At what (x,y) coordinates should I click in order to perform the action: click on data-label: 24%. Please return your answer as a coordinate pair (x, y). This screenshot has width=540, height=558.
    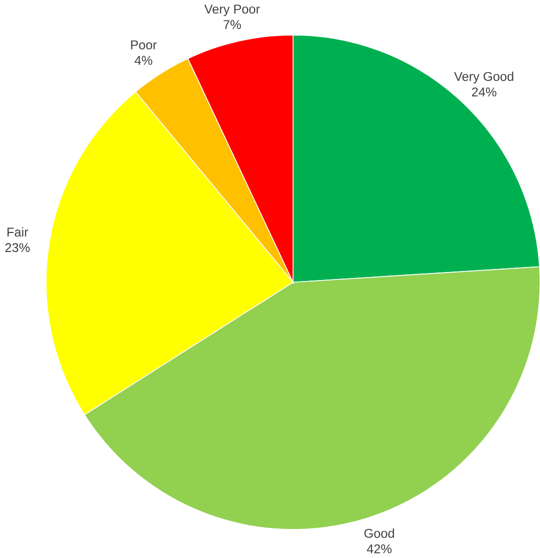
    Looking at the image, I should click on (484, 91).